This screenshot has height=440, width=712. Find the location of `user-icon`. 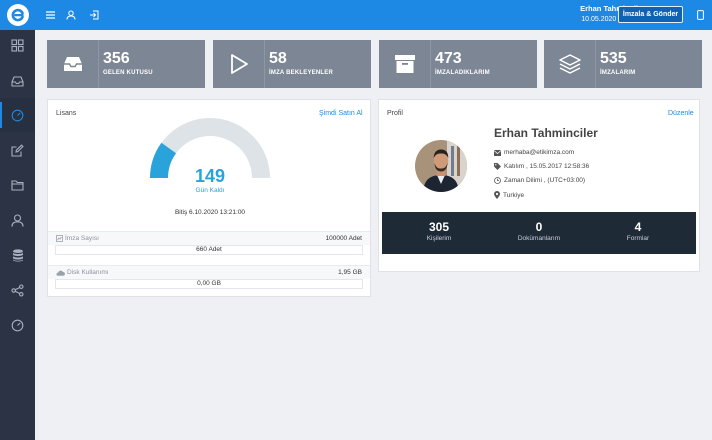

user-icon is located at coordinates (17, 220).